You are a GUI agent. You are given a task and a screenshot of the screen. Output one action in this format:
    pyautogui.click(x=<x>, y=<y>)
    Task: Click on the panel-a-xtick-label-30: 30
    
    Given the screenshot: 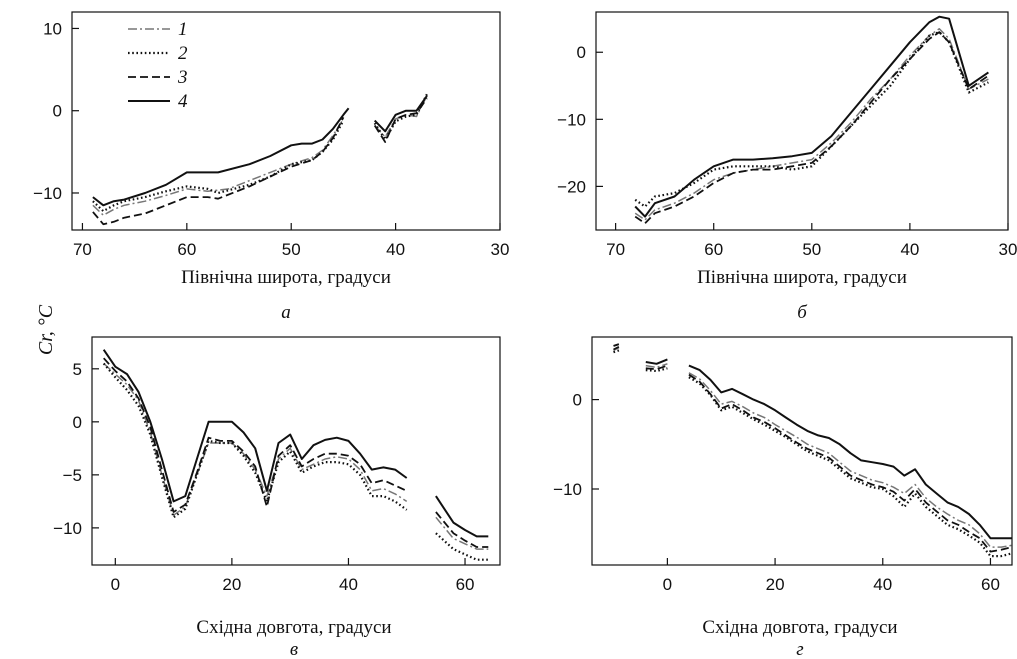 What is the action you would take?
    pyautogui.click(x=500, y=249)
    